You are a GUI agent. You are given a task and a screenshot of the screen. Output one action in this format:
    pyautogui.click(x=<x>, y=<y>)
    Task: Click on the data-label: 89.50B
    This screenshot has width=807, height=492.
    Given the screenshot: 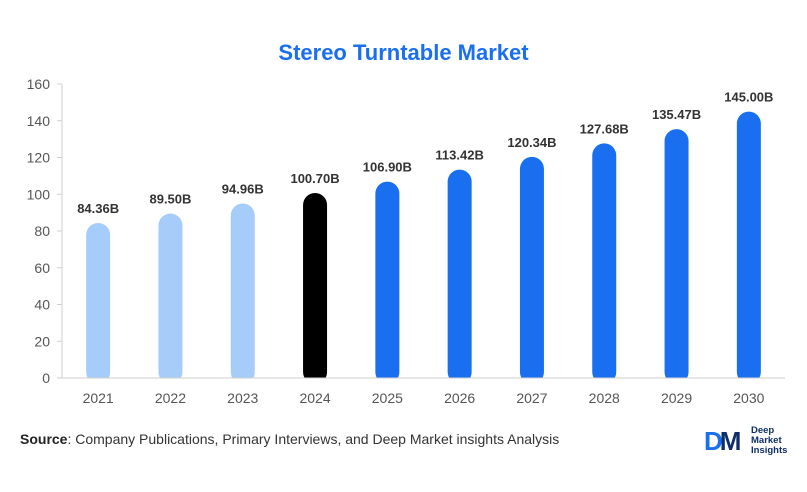 What is the action you would take?
    pyautogui.click(x=170, y=199)
    